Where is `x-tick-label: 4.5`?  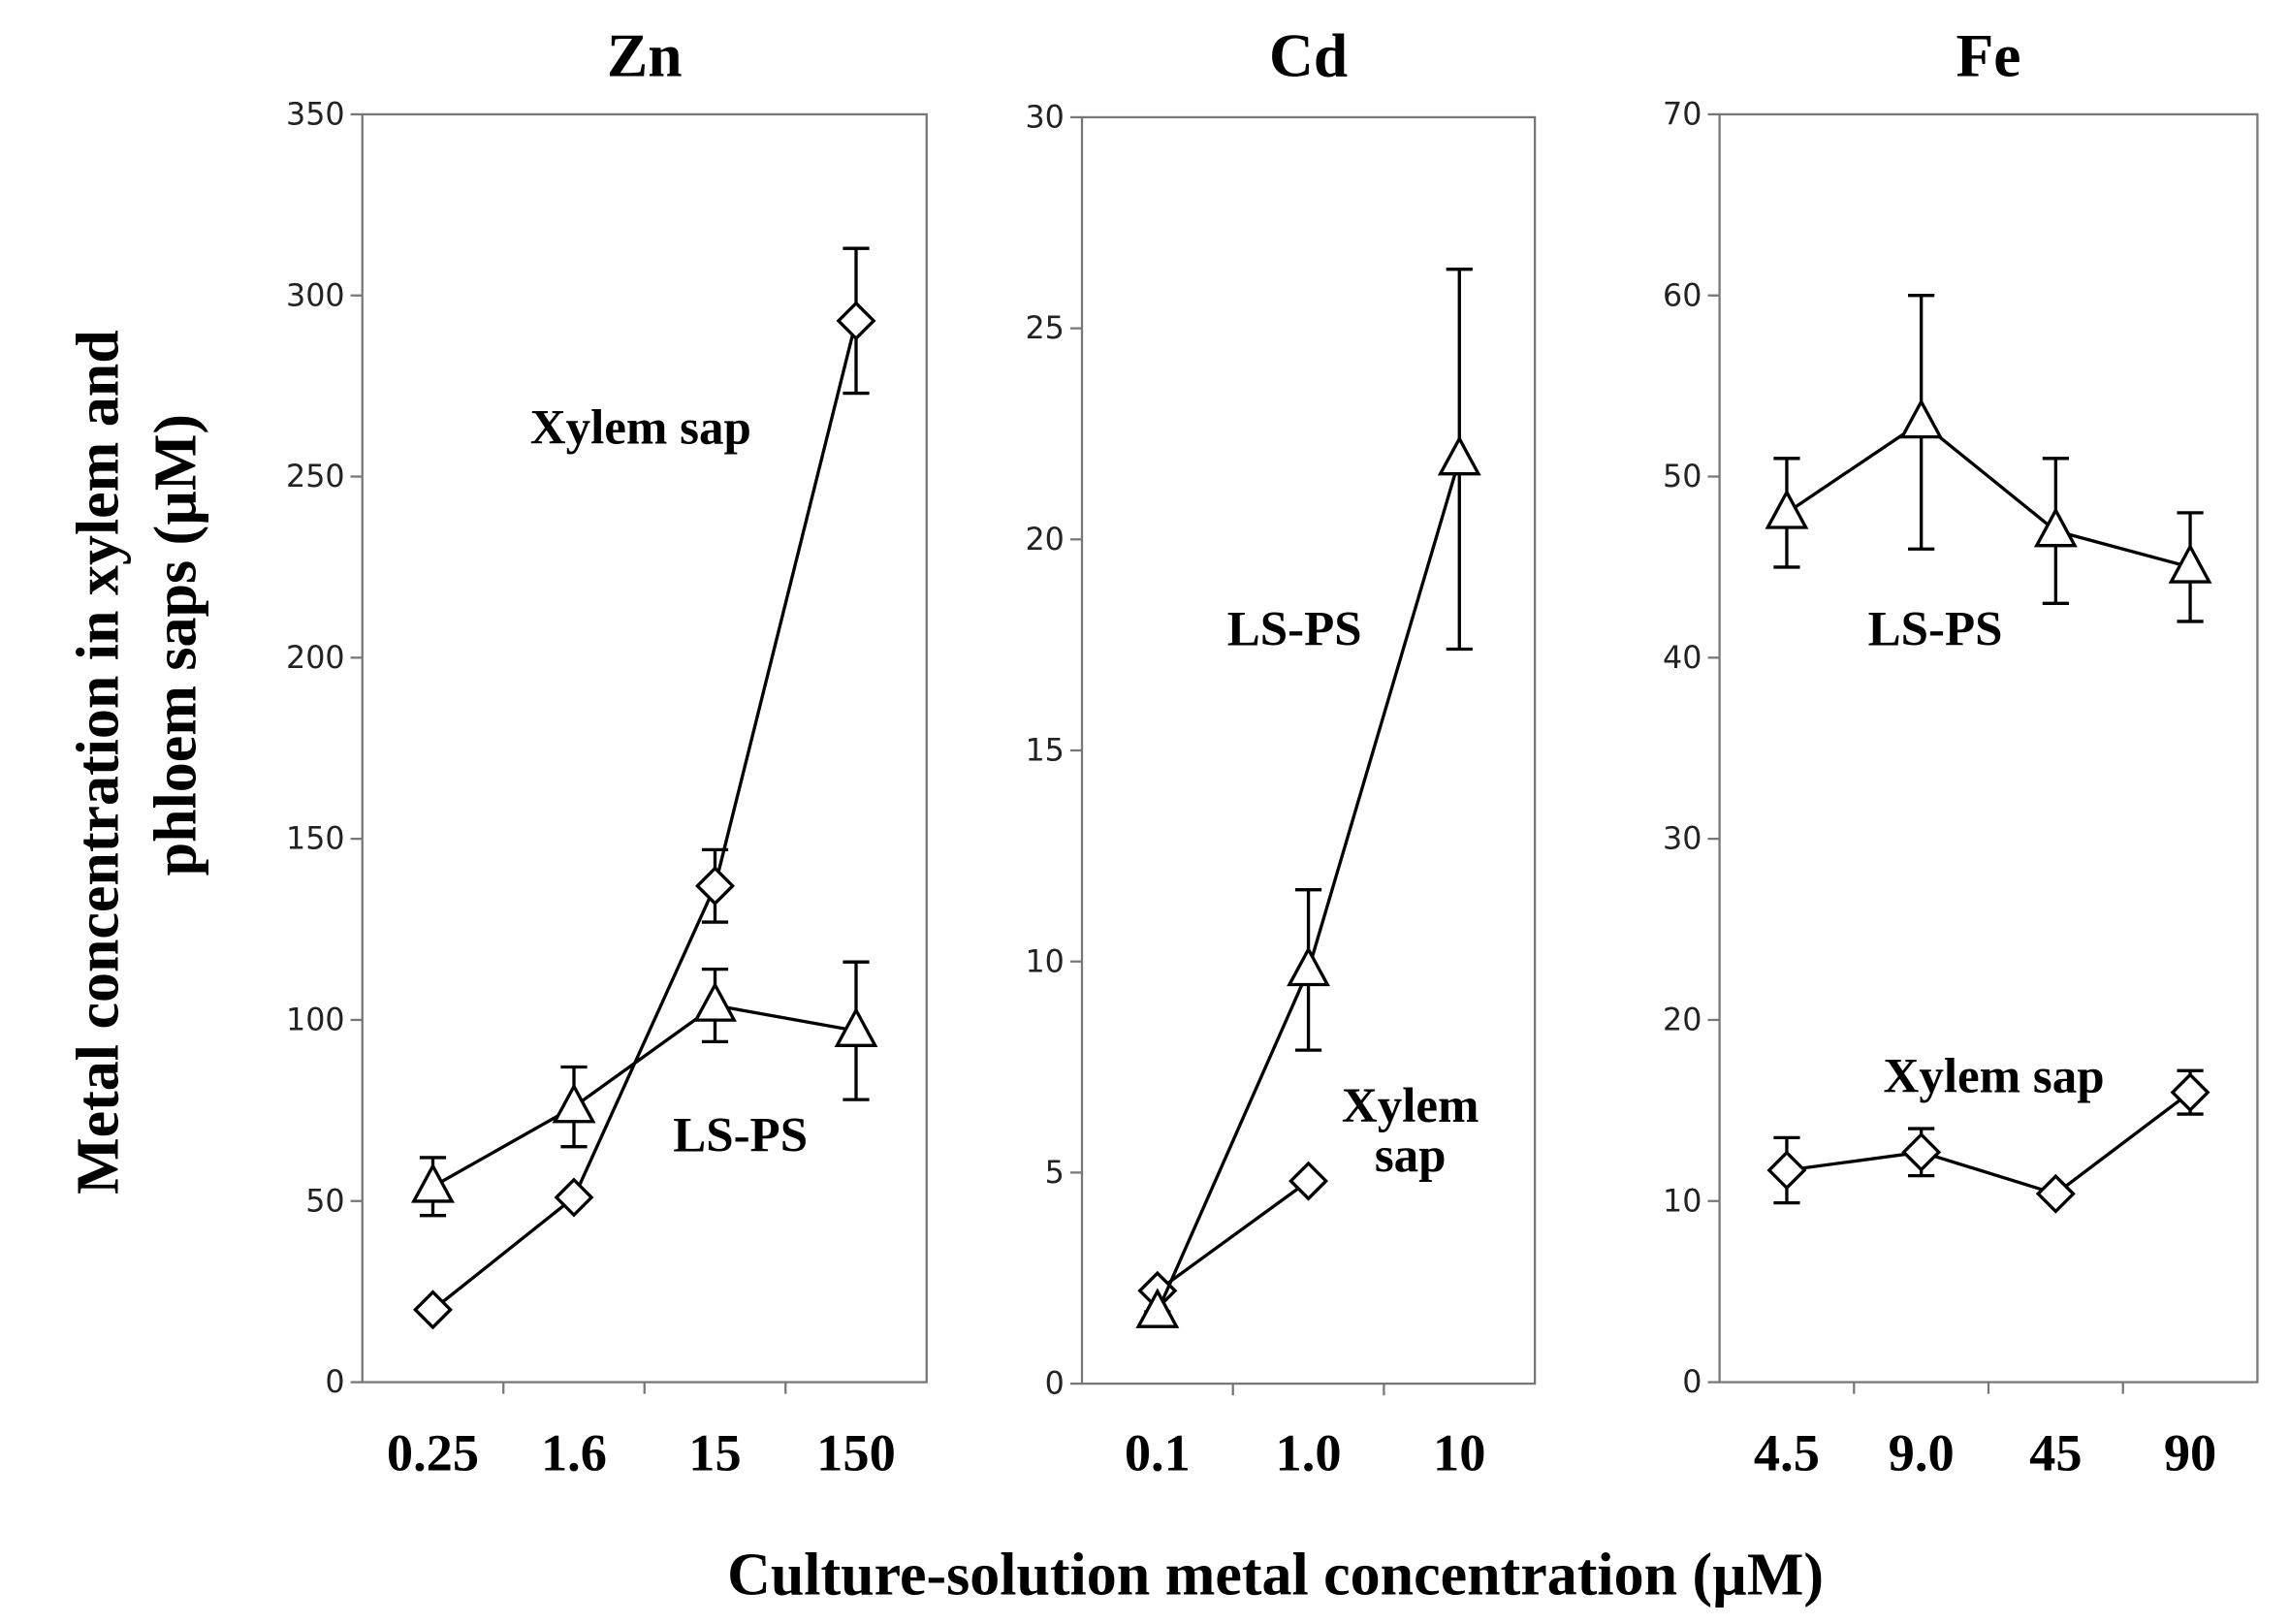 x-tick-label: 4.5 is located at coordinates (1787, 1452).